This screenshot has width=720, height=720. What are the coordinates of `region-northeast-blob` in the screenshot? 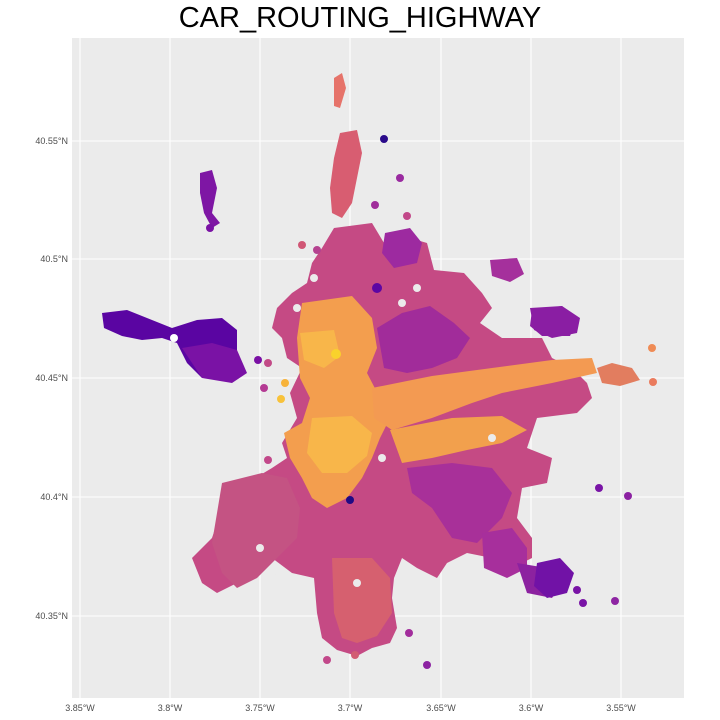 It's located at (402, 248).